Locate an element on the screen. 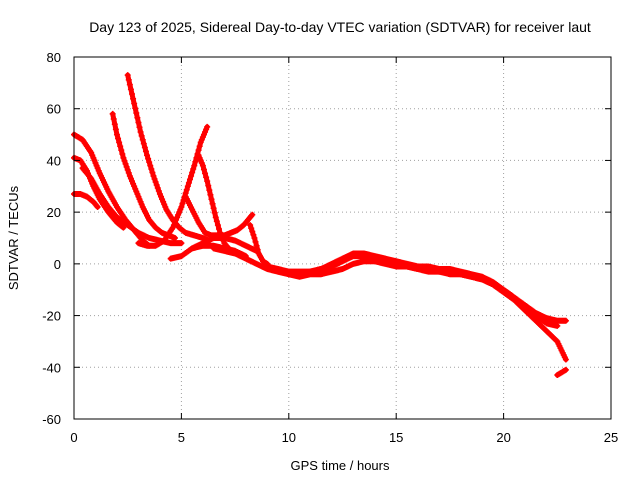 This screenshot has height=480, width=640. x-tick-label: 10 is located at coordinates (289, 437).